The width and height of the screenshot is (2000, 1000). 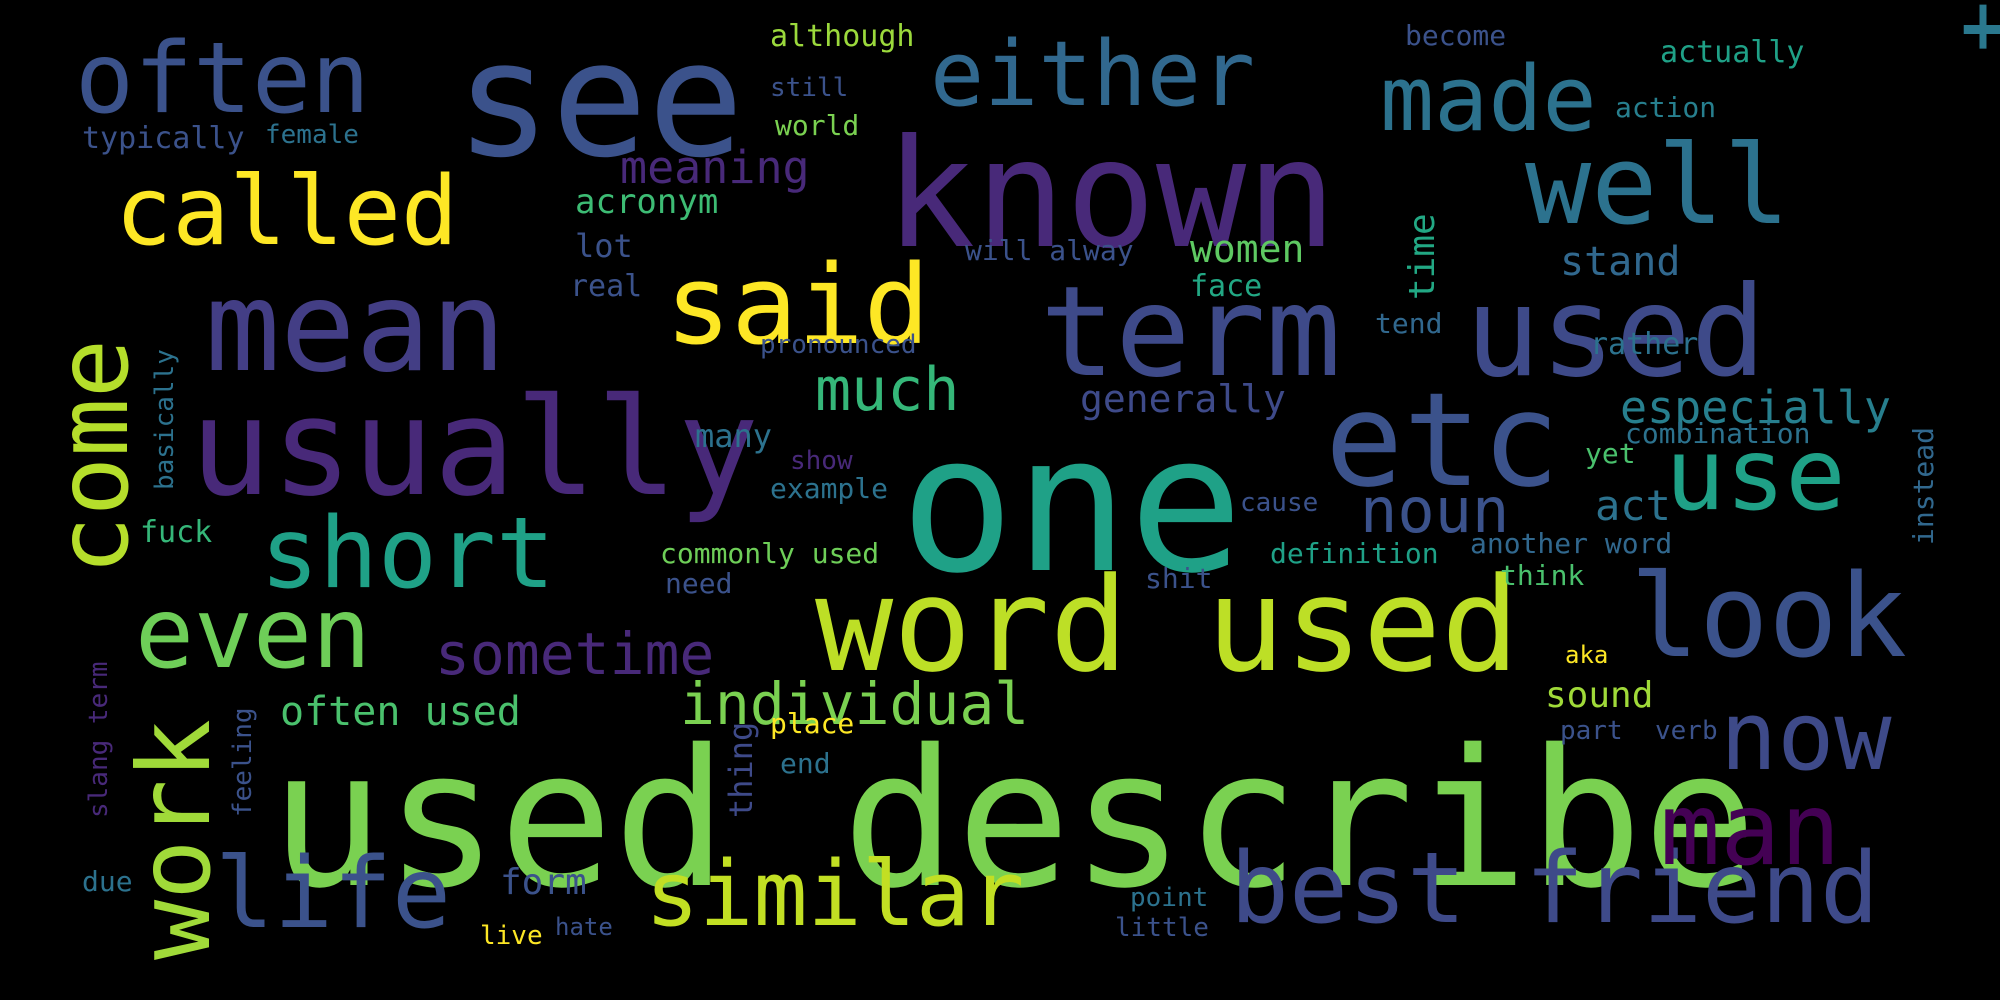 I want to click on word-acronym: acronym, so click(x=647, y=202).